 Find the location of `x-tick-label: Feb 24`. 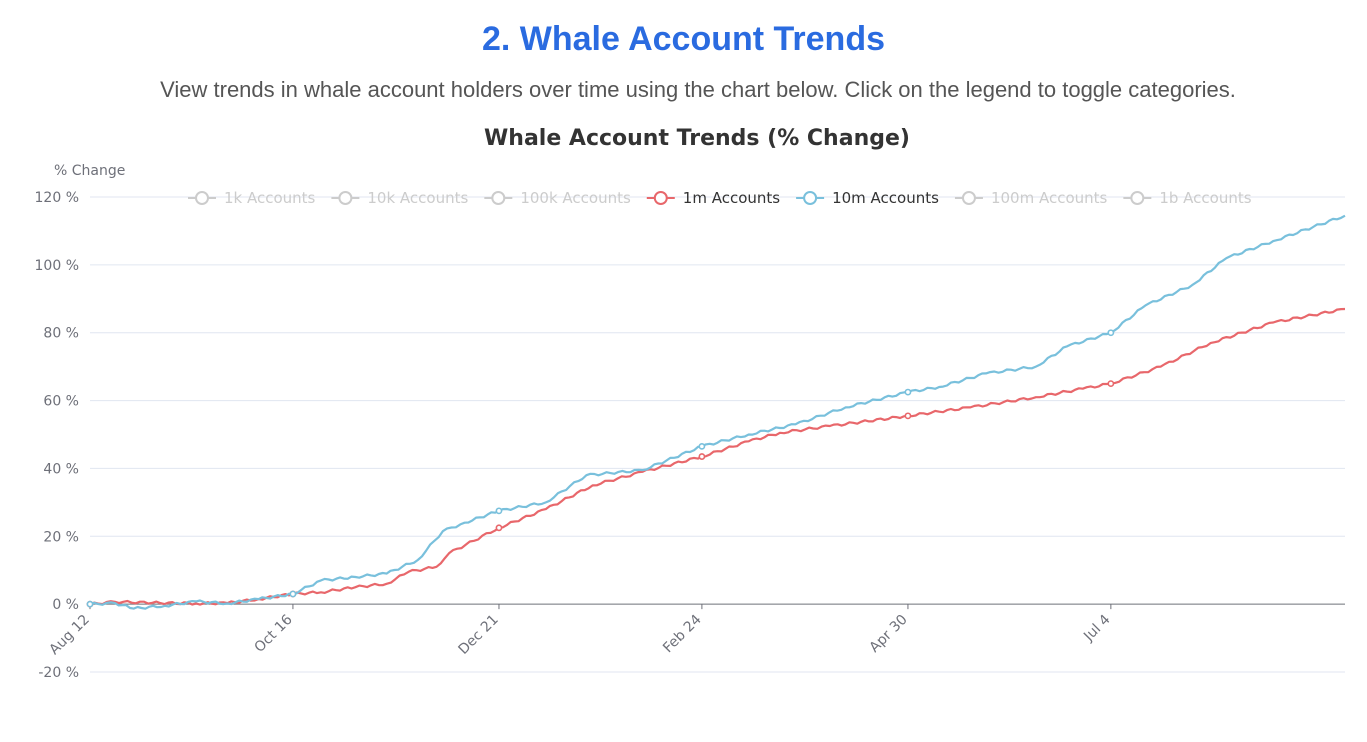

x-tick-label: Feb 24 is located at coordinates (682, 634).